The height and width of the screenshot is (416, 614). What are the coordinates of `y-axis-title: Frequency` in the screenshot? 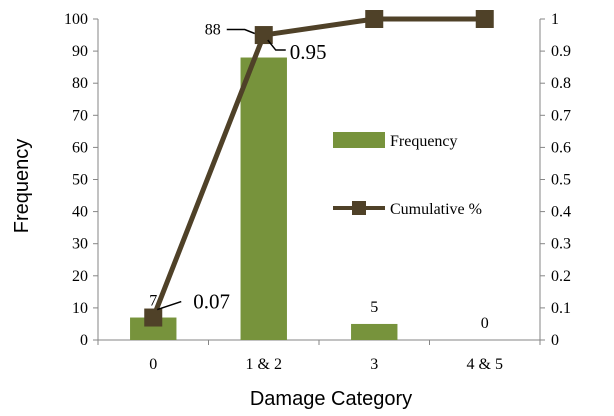 It's located at (22, 186).